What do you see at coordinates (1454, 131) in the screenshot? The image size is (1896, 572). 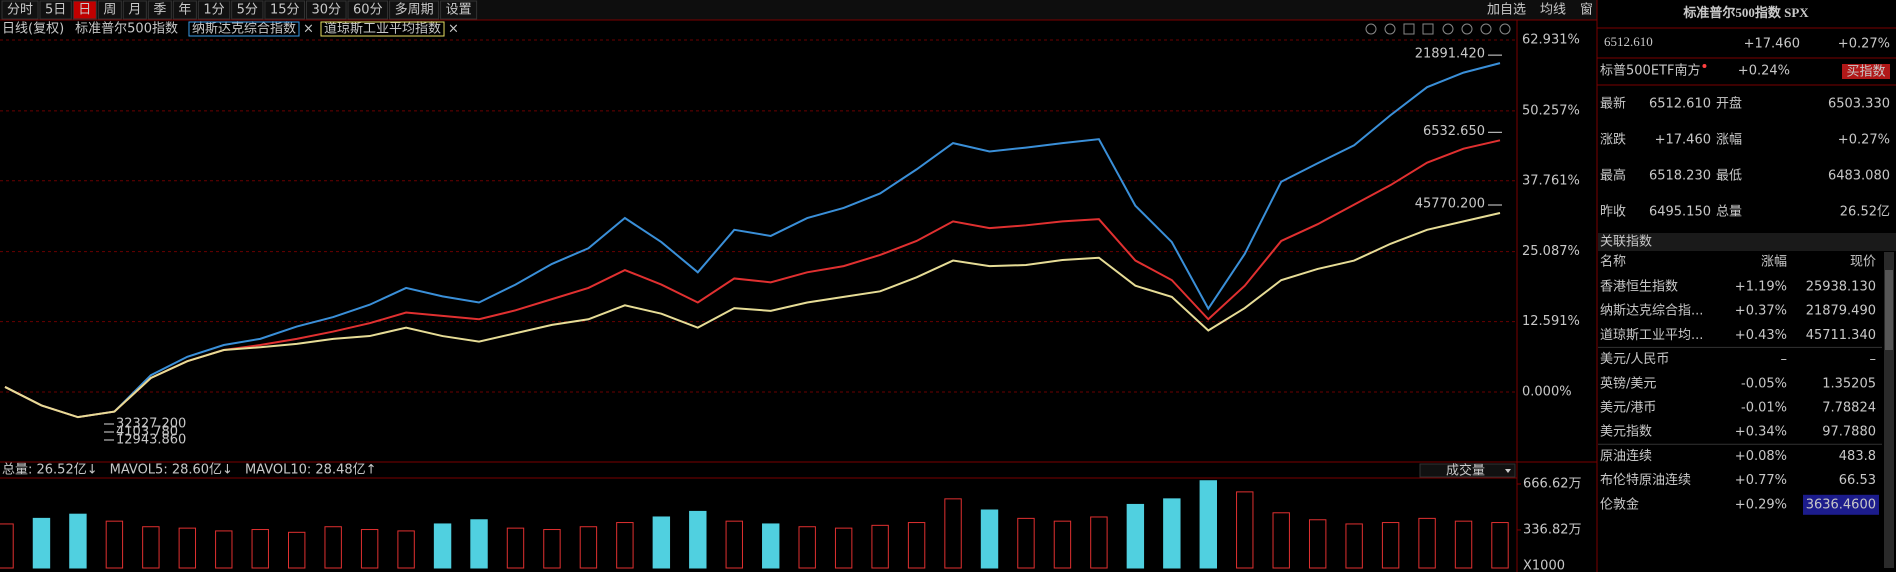 I see `high-label: 6532.650` at bounding box center [1454, 131].